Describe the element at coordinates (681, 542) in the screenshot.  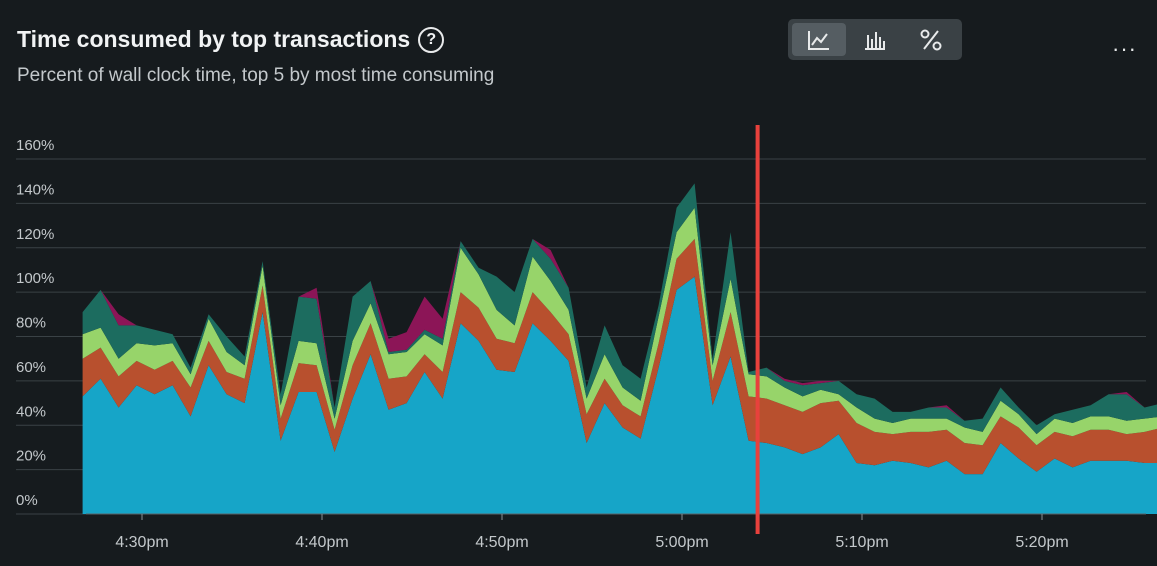
I see `x-tick-label: 5:00pm` at that location.